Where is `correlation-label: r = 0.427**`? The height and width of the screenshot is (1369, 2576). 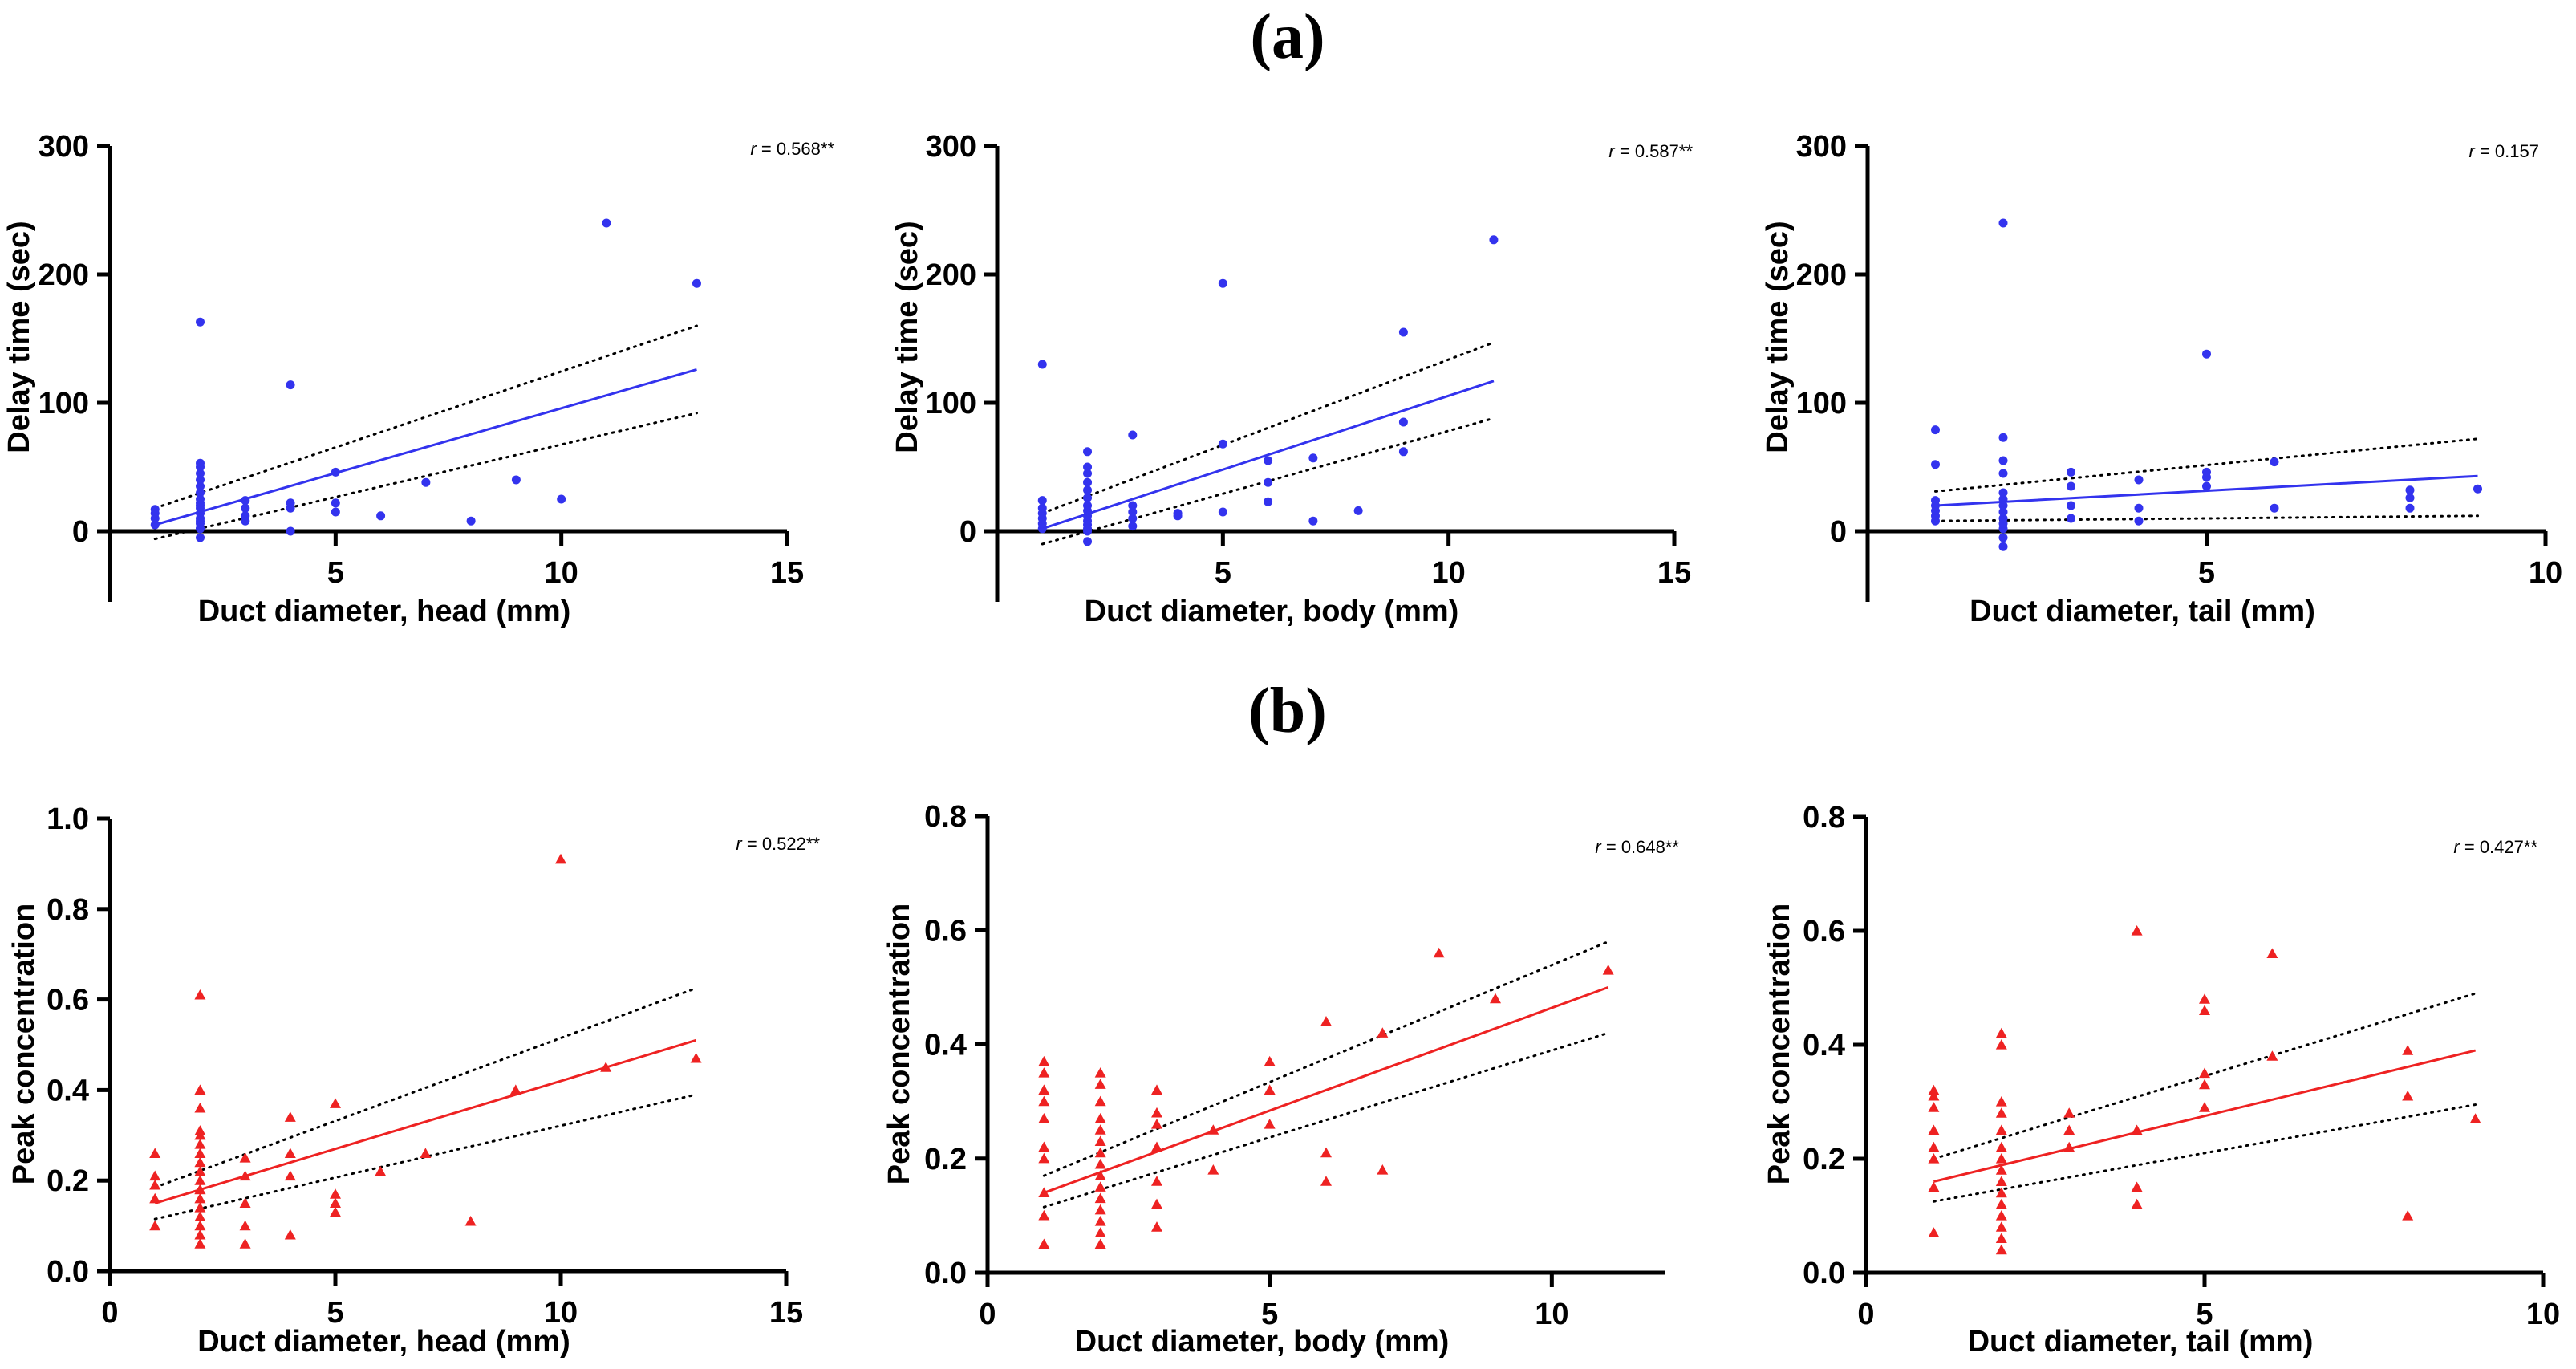 correlation-label: r = 0.427** is located at coordinates (2495, 847).